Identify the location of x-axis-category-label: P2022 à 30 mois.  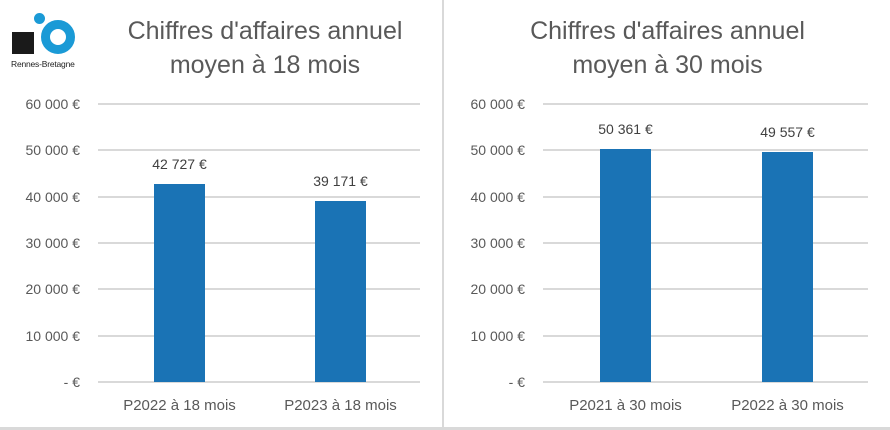
(787, 405).